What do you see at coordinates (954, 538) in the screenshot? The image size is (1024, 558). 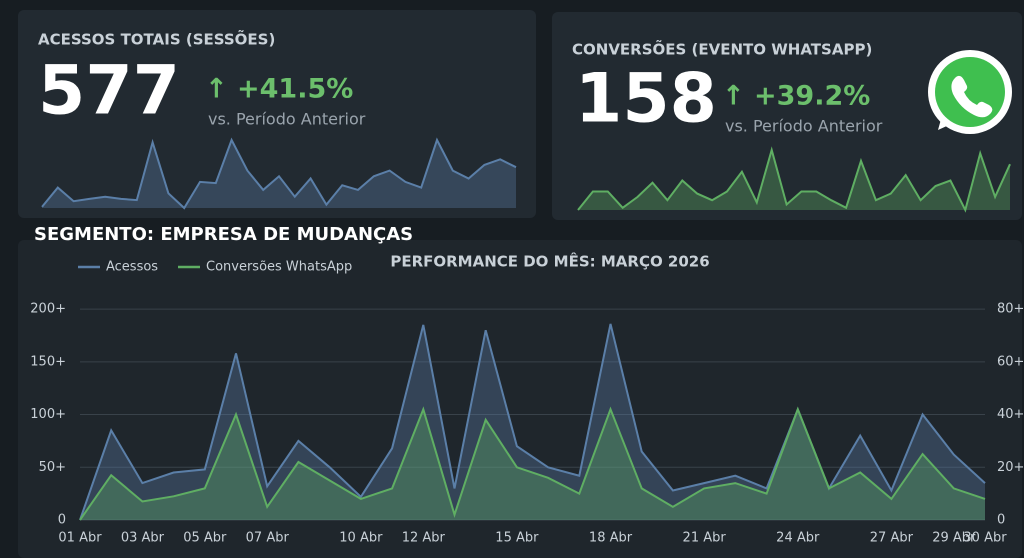 I see `x-tick-label: 29 Abr` at bounding box center [954, 538].